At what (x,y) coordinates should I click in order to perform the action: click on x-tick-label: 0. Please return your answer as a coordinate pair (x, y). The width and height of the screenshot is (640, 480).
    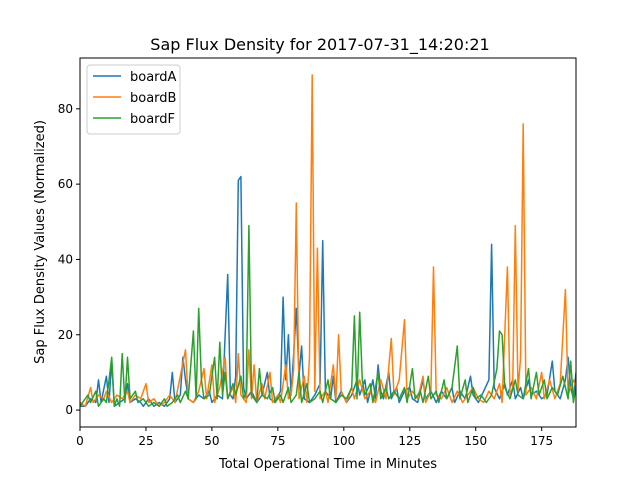
    Looking at the image, I should click on (80, 441).